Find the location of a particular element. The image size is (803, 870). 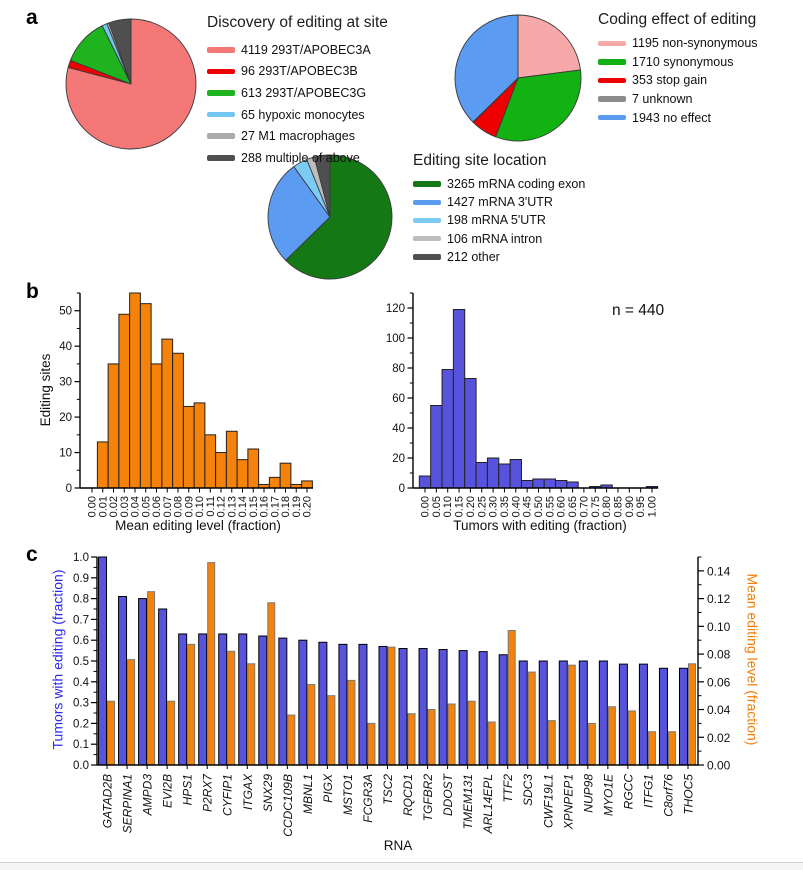

gene-label: FCGR3A is located at coordinates (368, 798).